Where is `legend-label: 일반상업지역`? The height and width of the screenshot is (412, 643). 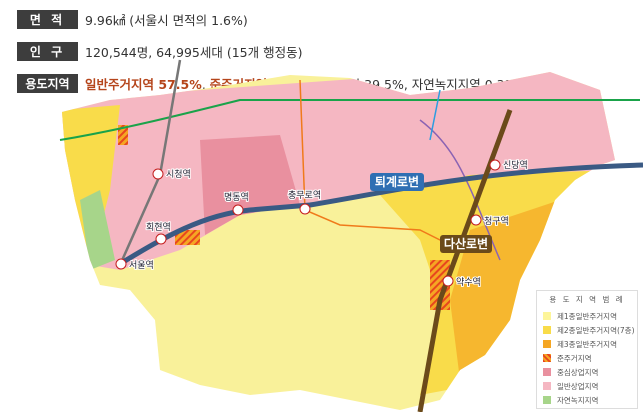 legend-label: 일반상업지역 is located at coordinates (578, 386).